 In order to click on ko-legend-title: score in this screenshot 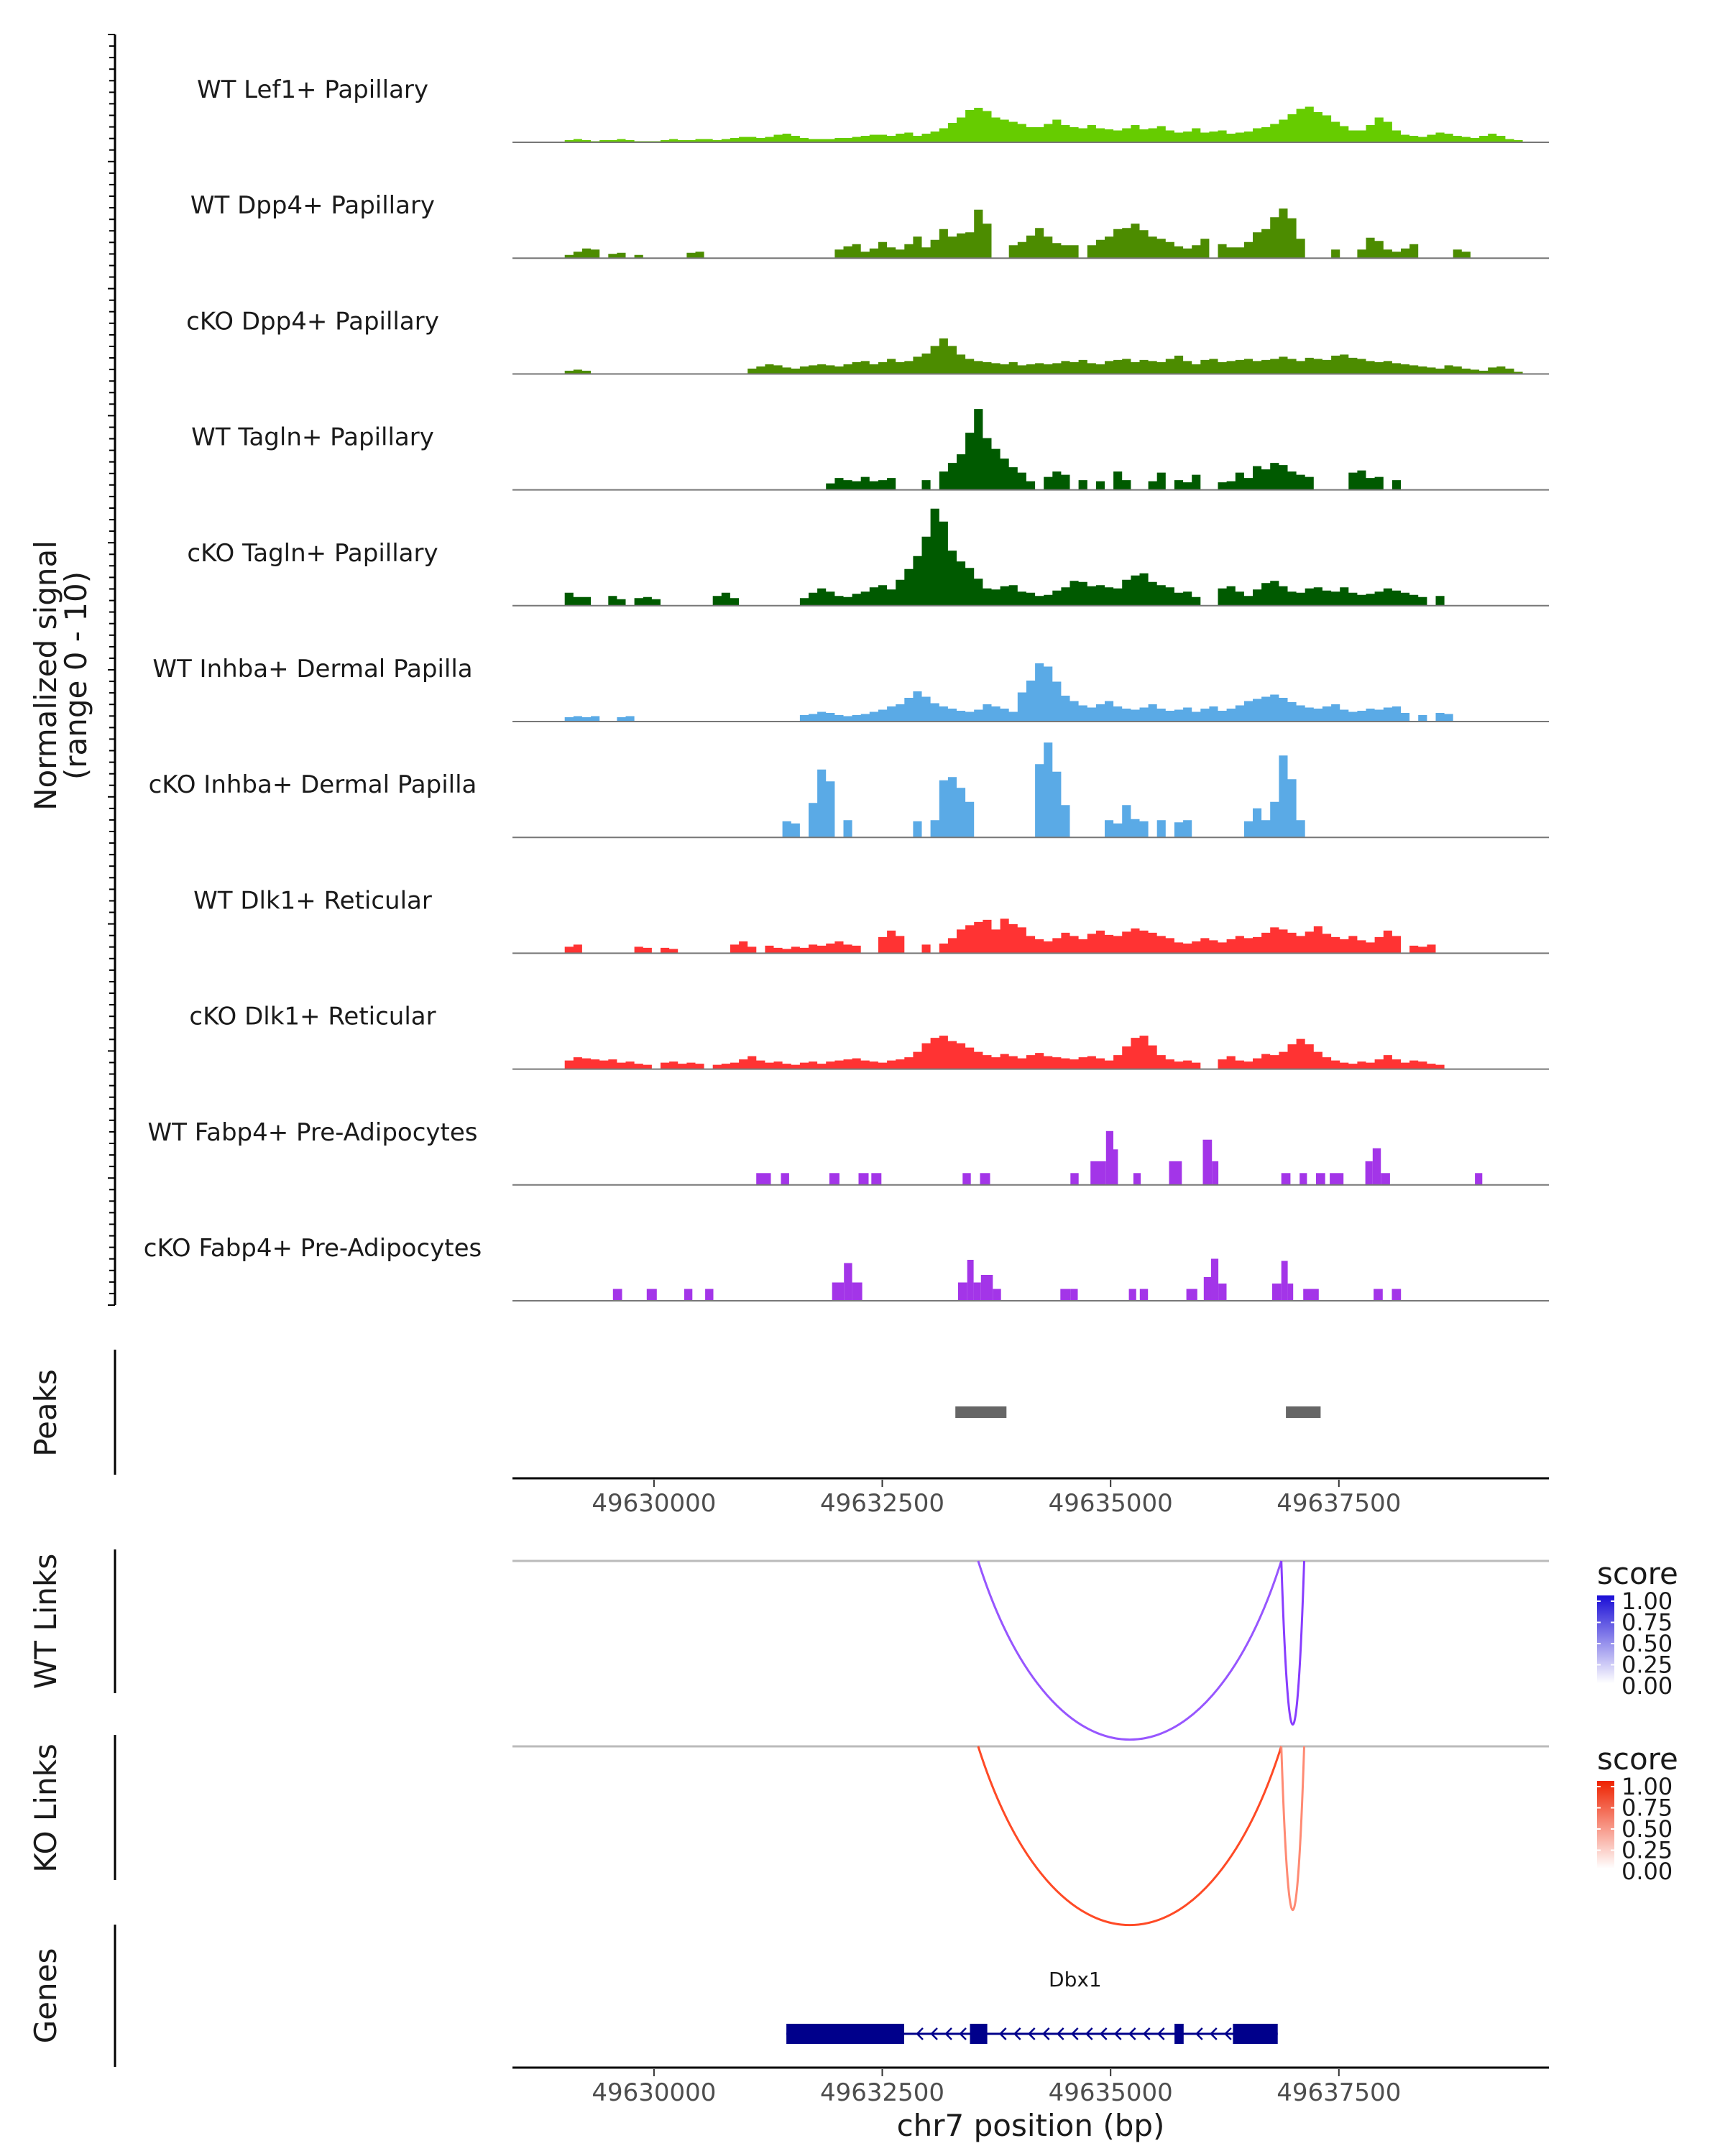, I will do `click(1637, 1759)`.